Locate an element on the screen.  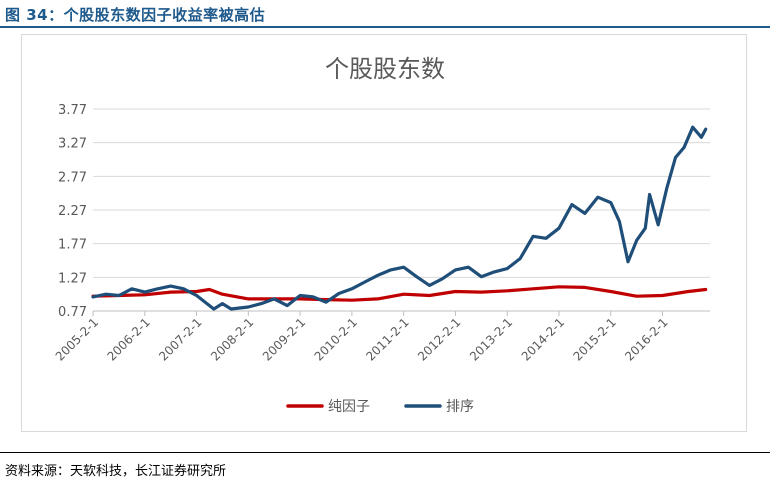
legend: 纯因子 排序 is located at coordinates (380, 407).